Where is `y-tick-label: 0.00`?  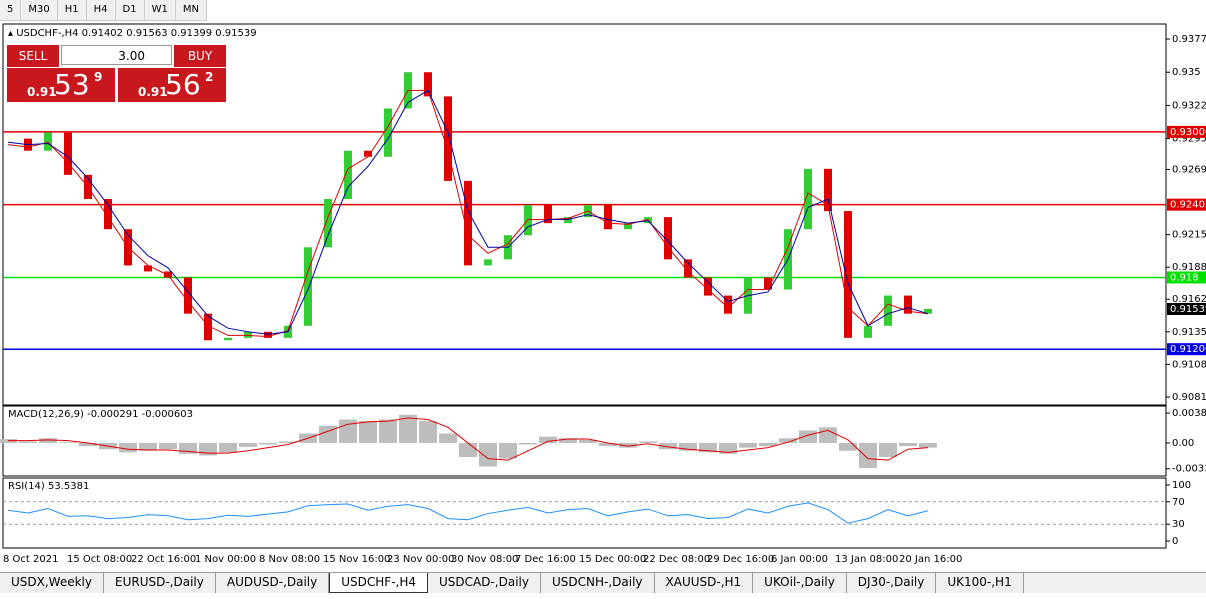 y-tick-label: 0.00 is located at coordinates (1183, 443).